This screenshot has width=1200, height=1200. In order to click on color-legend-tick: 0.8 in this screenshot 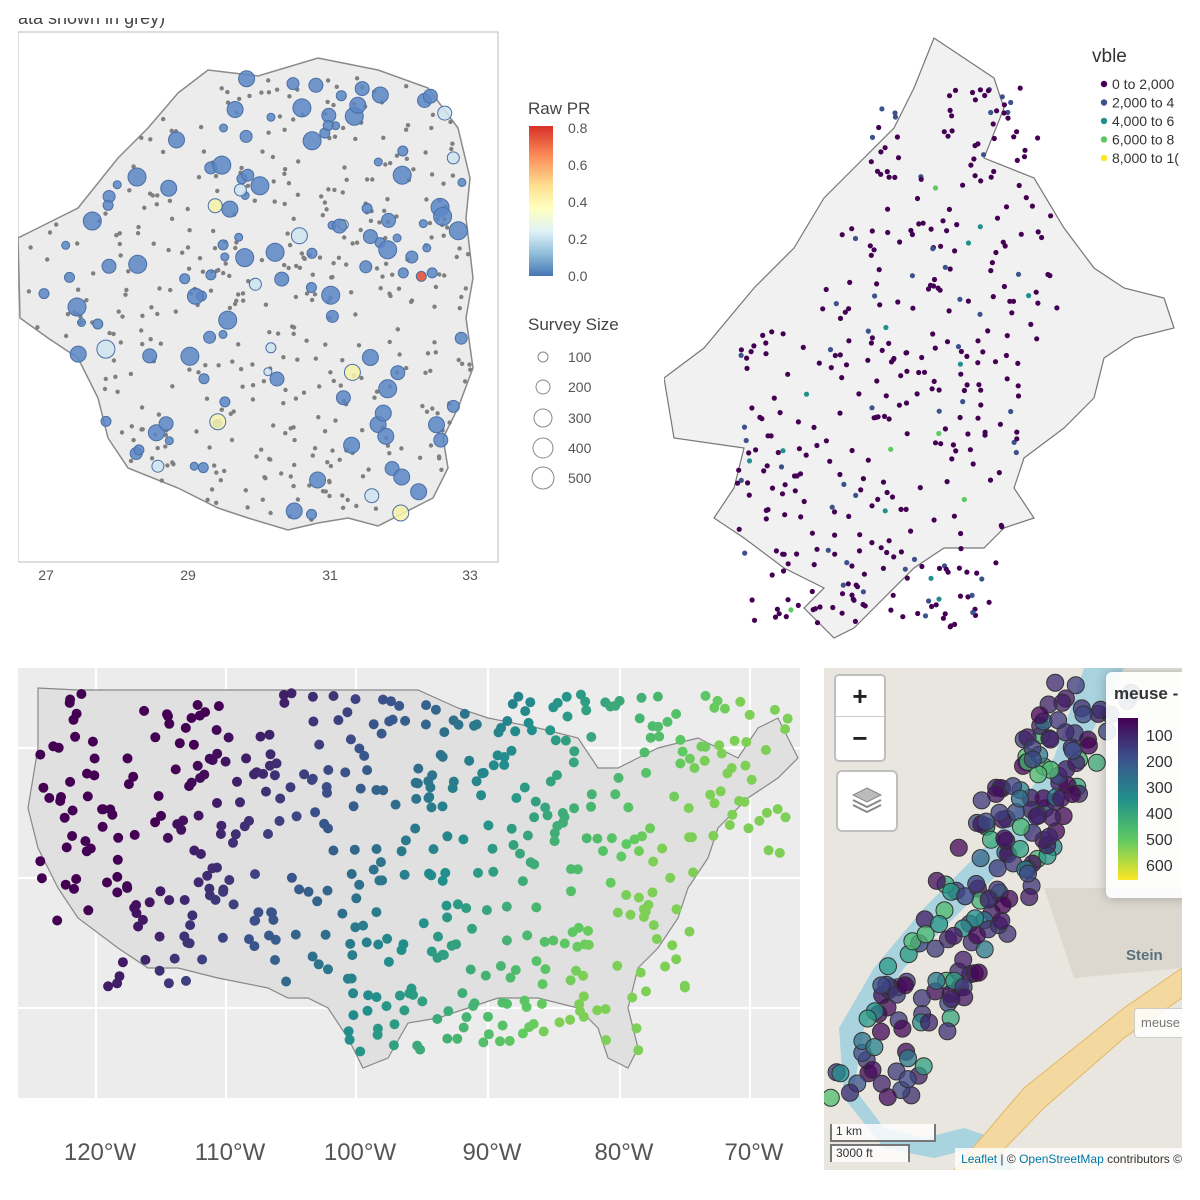, I will do `click(578, 128)`.